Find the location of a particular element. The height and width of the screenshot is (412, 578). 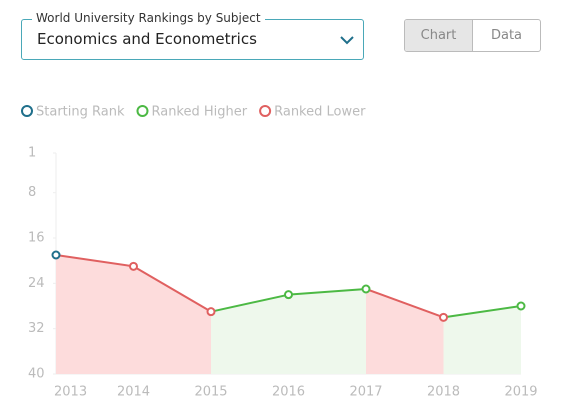

data-button: Data is located at coordinates (506, 35).